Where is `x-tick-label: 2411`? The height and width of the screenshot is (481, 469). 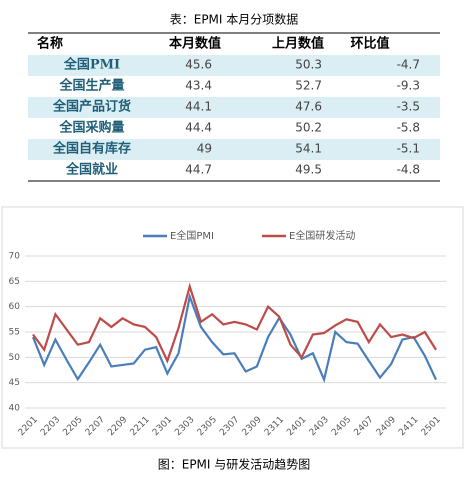 x-tick-label: 2411 is located at coordinates (408, 426).